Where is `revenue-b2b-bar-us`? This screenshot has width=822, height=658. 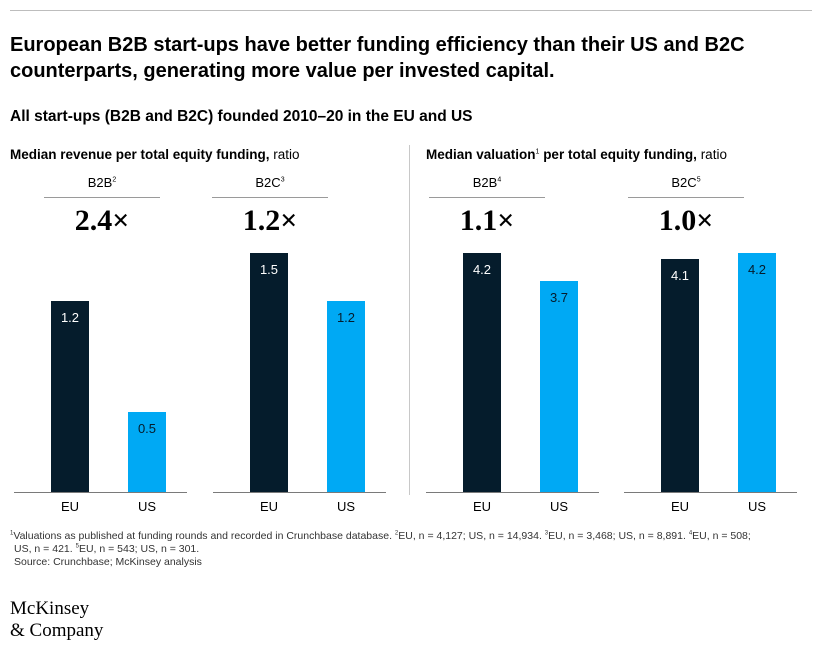 revenue-b2b-bar-us is located at coordinates (147, 452).